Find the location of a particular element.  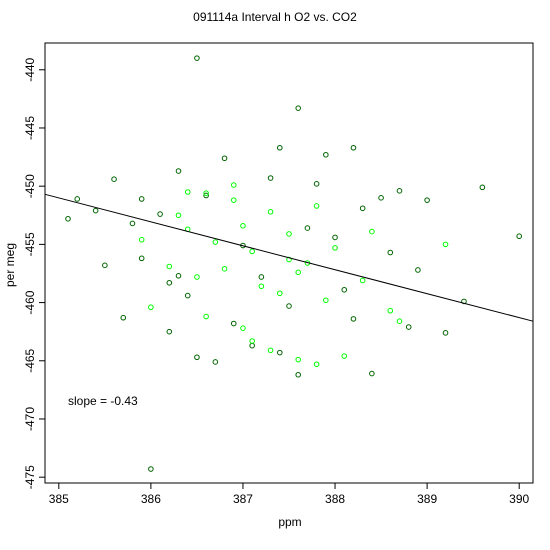

y-tick-label: -445 is located at coordinates (30, 128).